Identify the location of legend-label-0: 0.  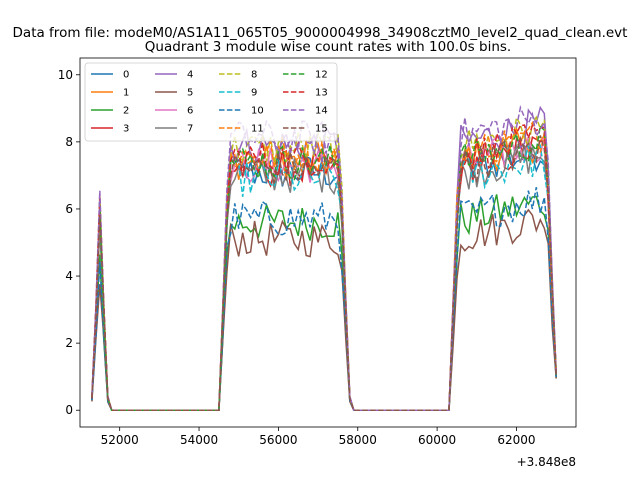
(126, 75).